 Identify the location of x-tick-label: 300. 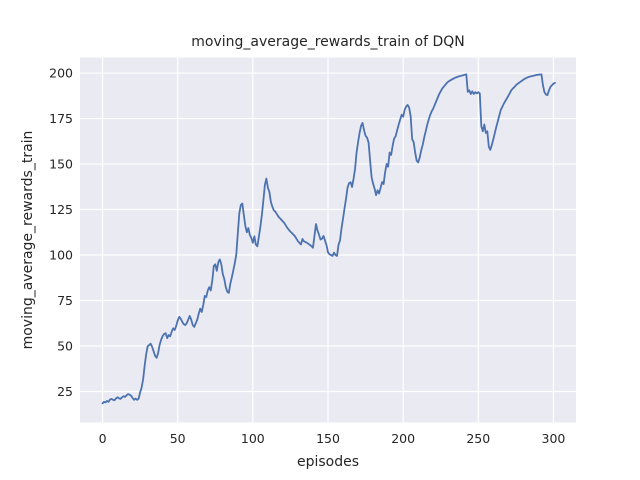
(554, 438).